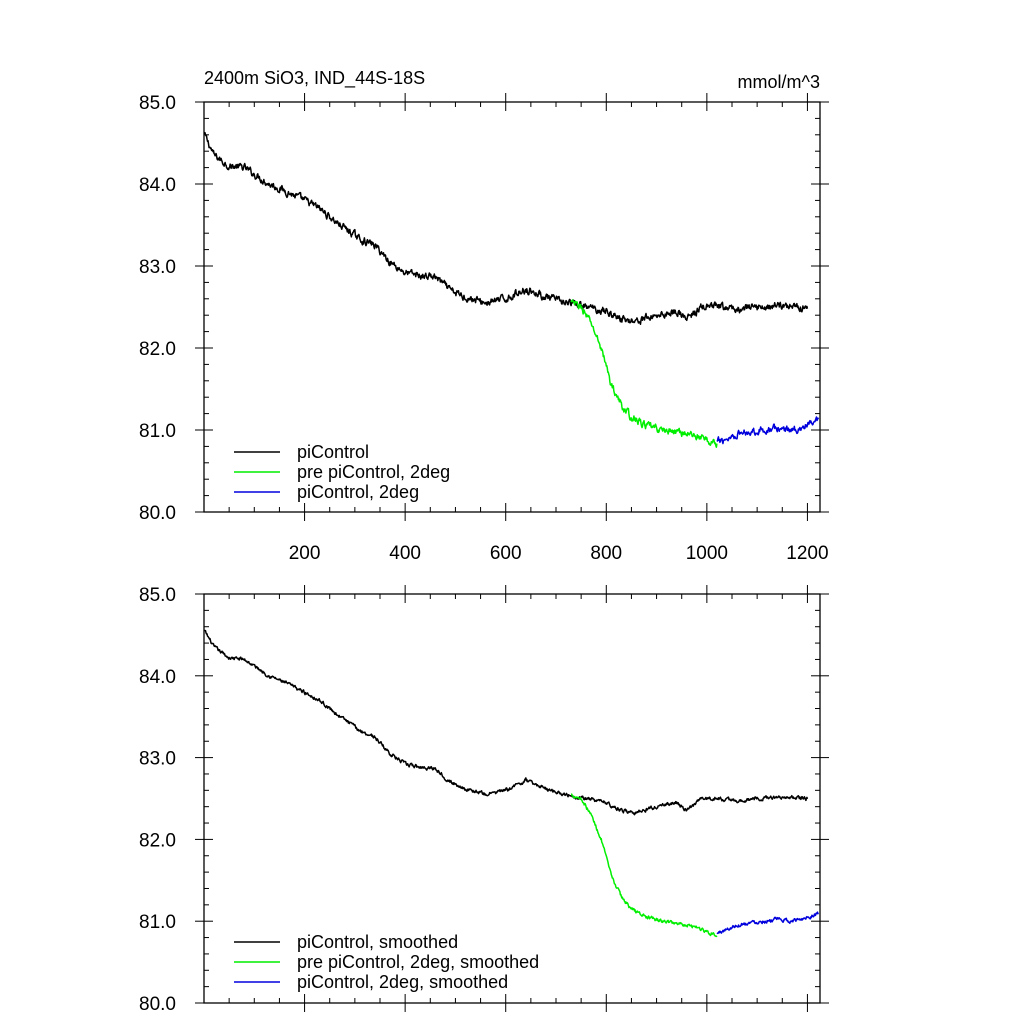 This screenshot has height=1024, width=1024. Describe the element at coordinates (377, 942) in the screenshot. I see `legend-label: piControl, smoothed` at that location.